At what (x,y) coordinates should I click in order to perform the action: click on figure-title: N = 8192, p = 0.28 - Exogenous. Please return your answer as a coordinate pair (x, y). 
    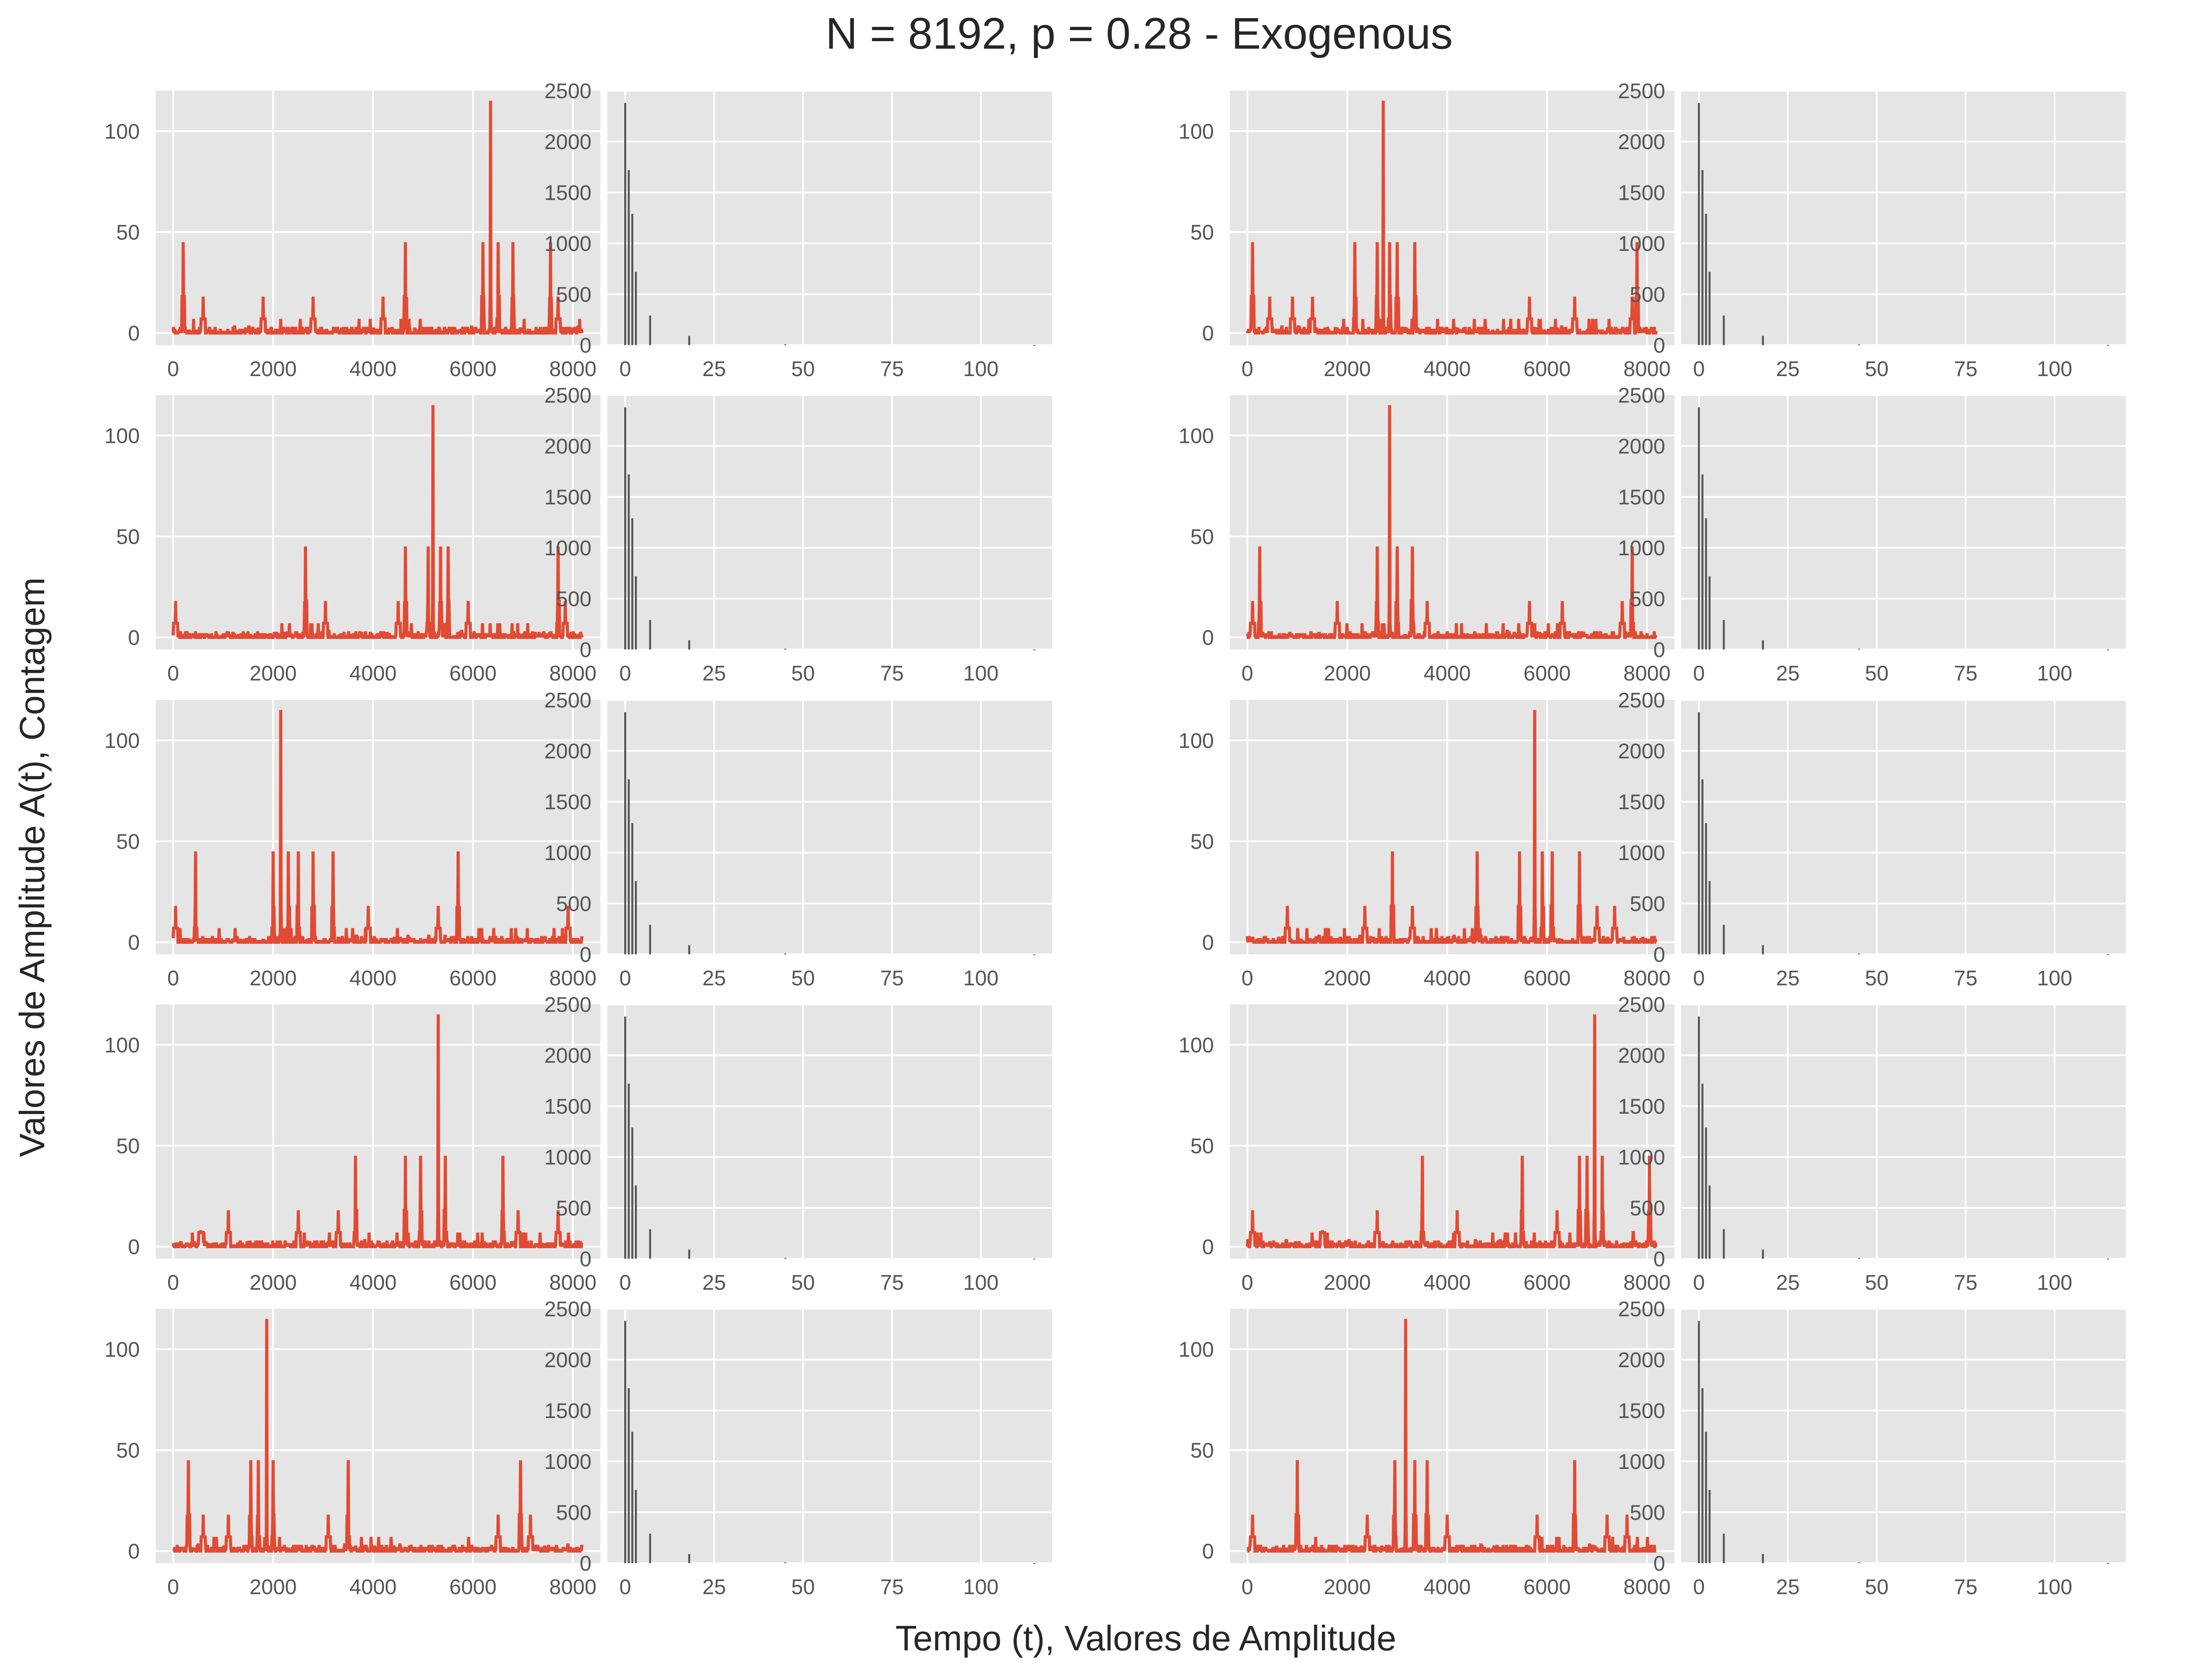
    Looking at the image, I should click on (1139, 33).